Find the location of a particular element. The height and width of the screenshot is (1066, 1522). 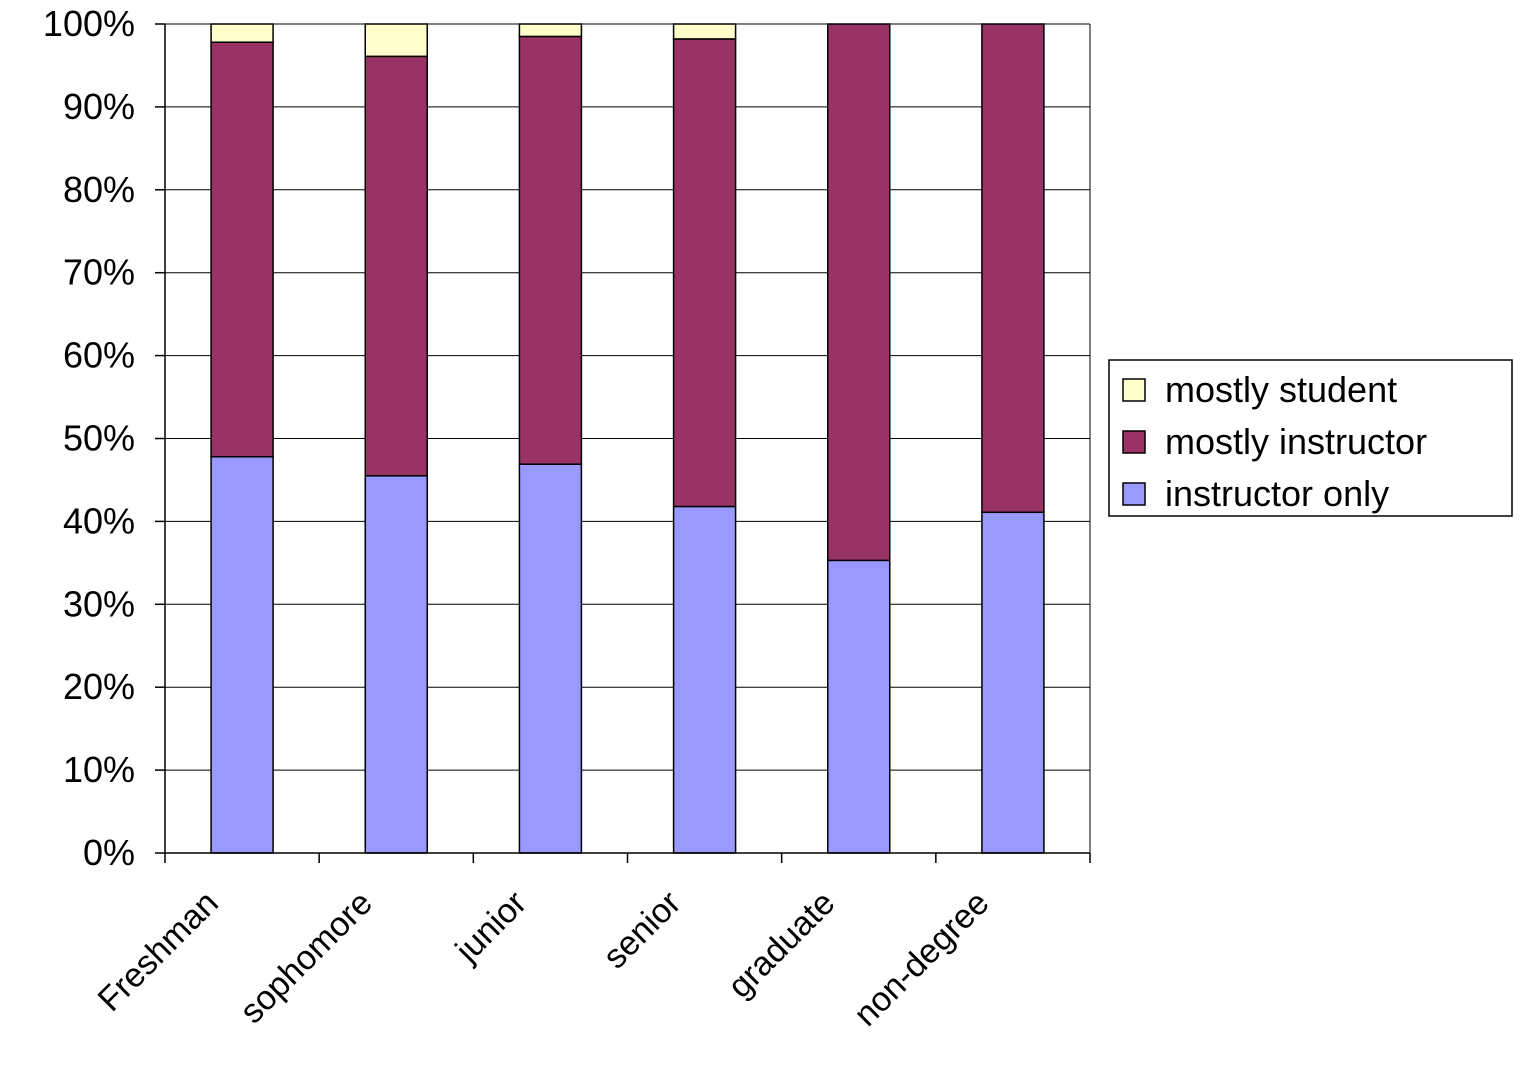

y-tick-label: 50% is located at coordinates (99, 438).